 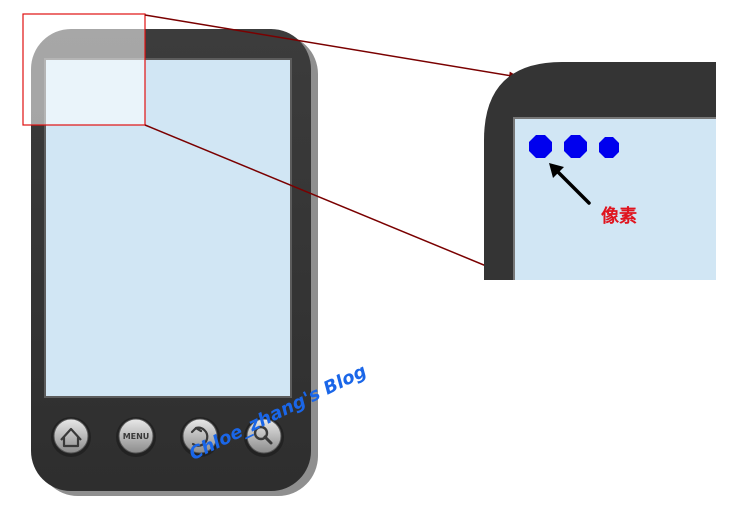 I want to click on home-button, so click(x=71, y=437).